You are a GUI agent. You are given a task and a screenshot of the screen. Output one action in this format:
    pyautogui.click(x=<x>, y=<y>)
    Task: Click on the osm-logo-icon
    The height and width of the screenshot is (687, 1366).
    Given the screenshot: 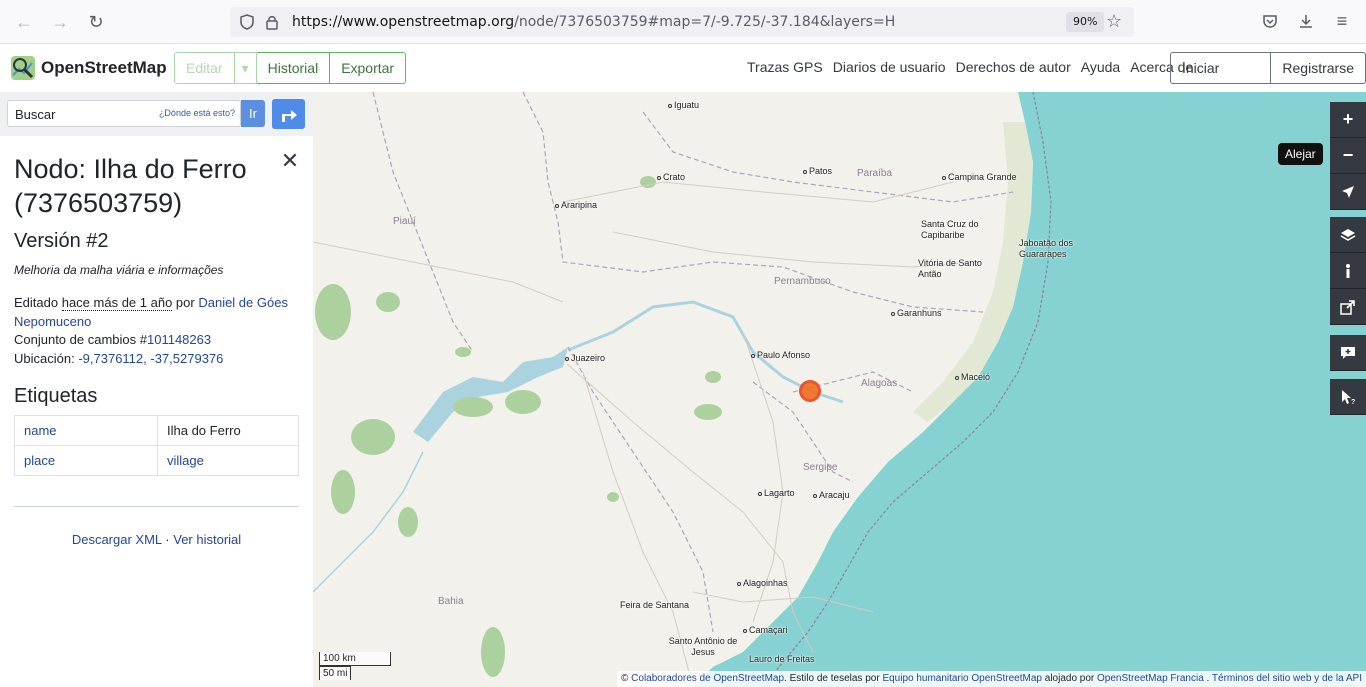 What is the action you would take?
    pyautogui.click(x=23, y=68)
    